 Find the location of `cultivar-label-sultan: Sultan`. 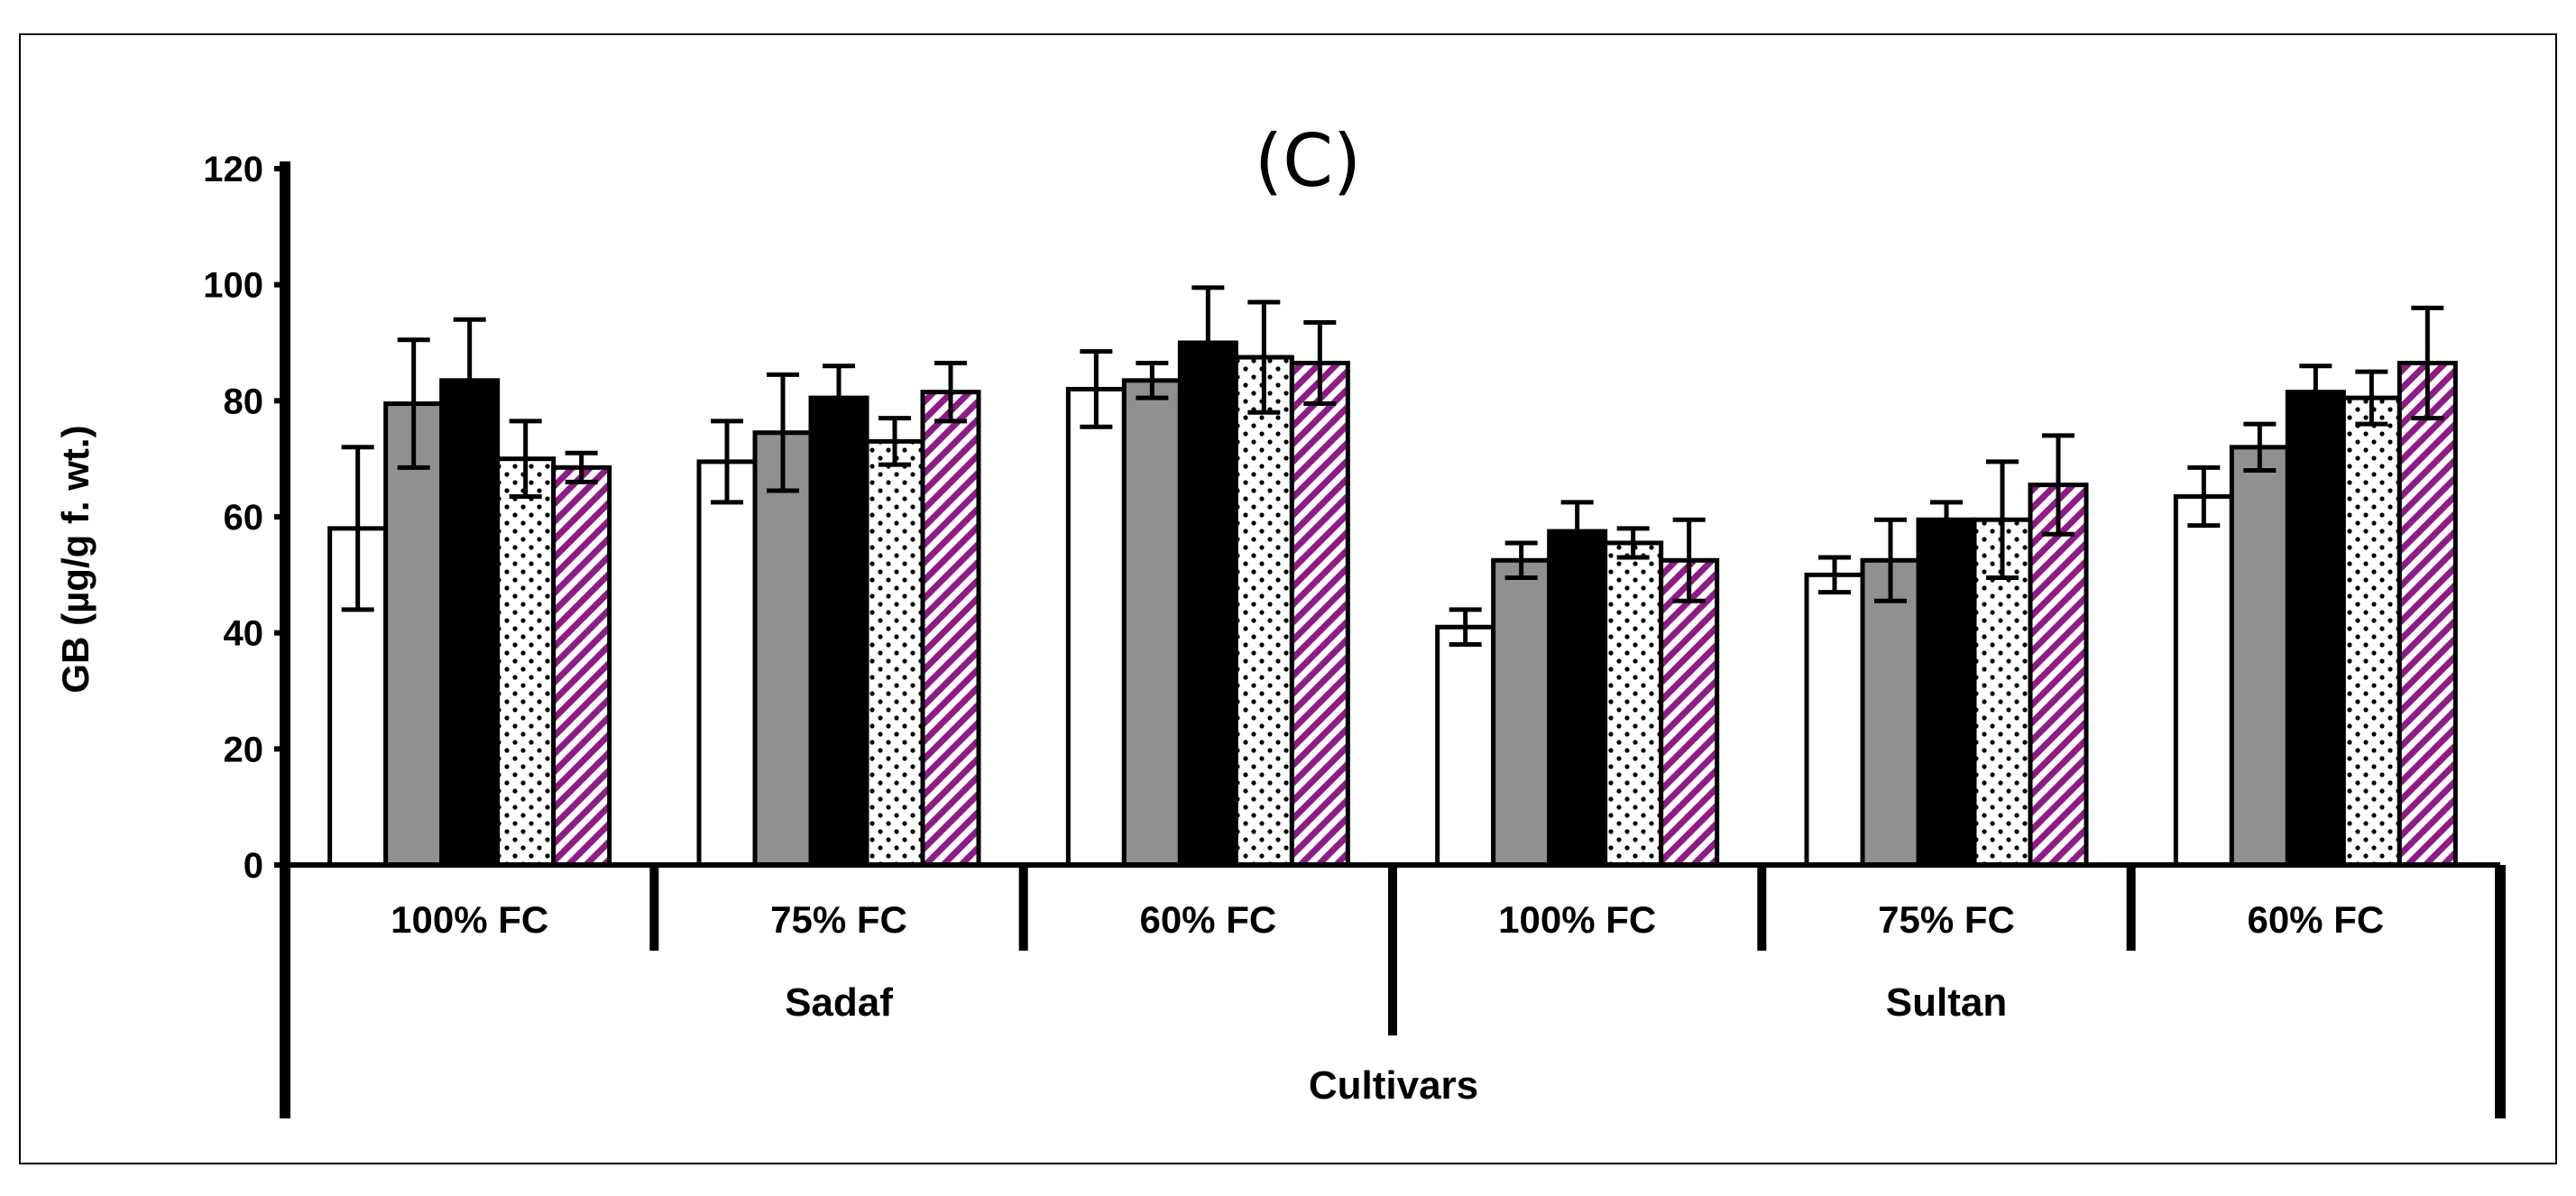

cultivar-label-sultan: Sultan is located at coordinates (1947, 1002).